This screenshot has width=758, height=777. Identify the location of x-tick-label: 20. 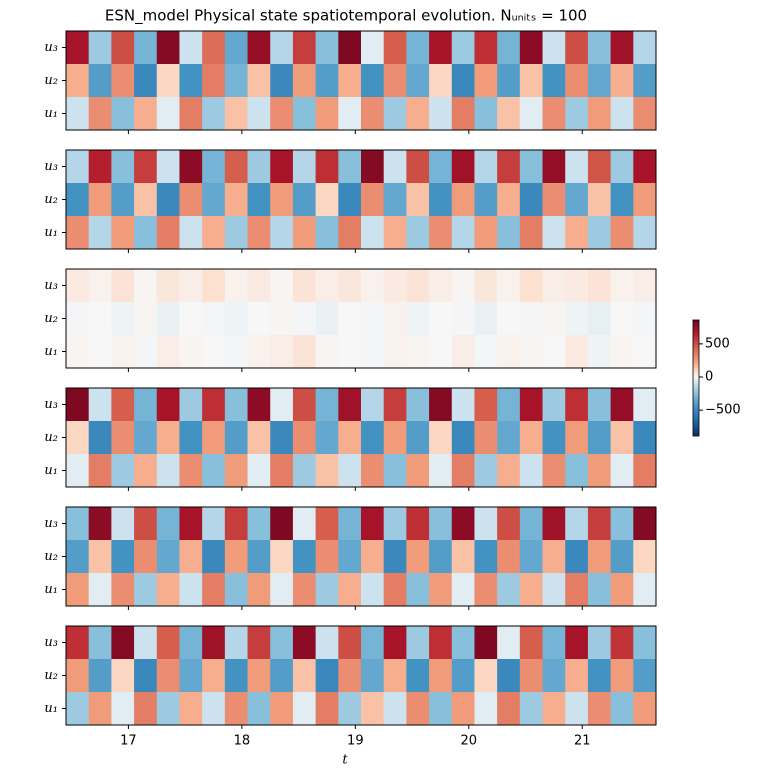
(469, 741).